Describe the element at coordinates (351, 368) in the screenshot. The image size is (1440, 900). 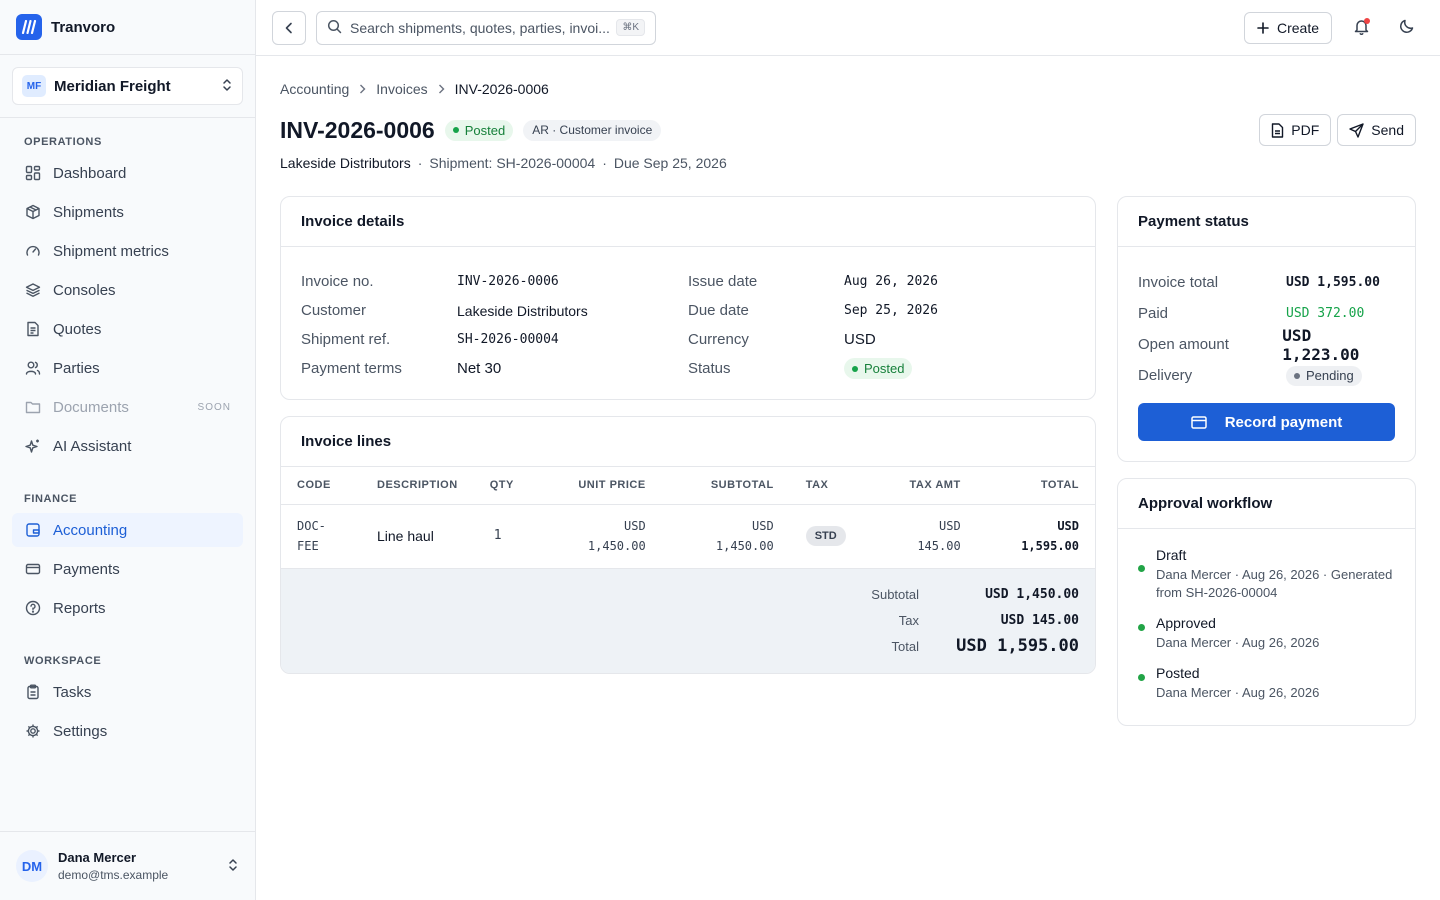
I see `field-label: Payment terms` at that location.